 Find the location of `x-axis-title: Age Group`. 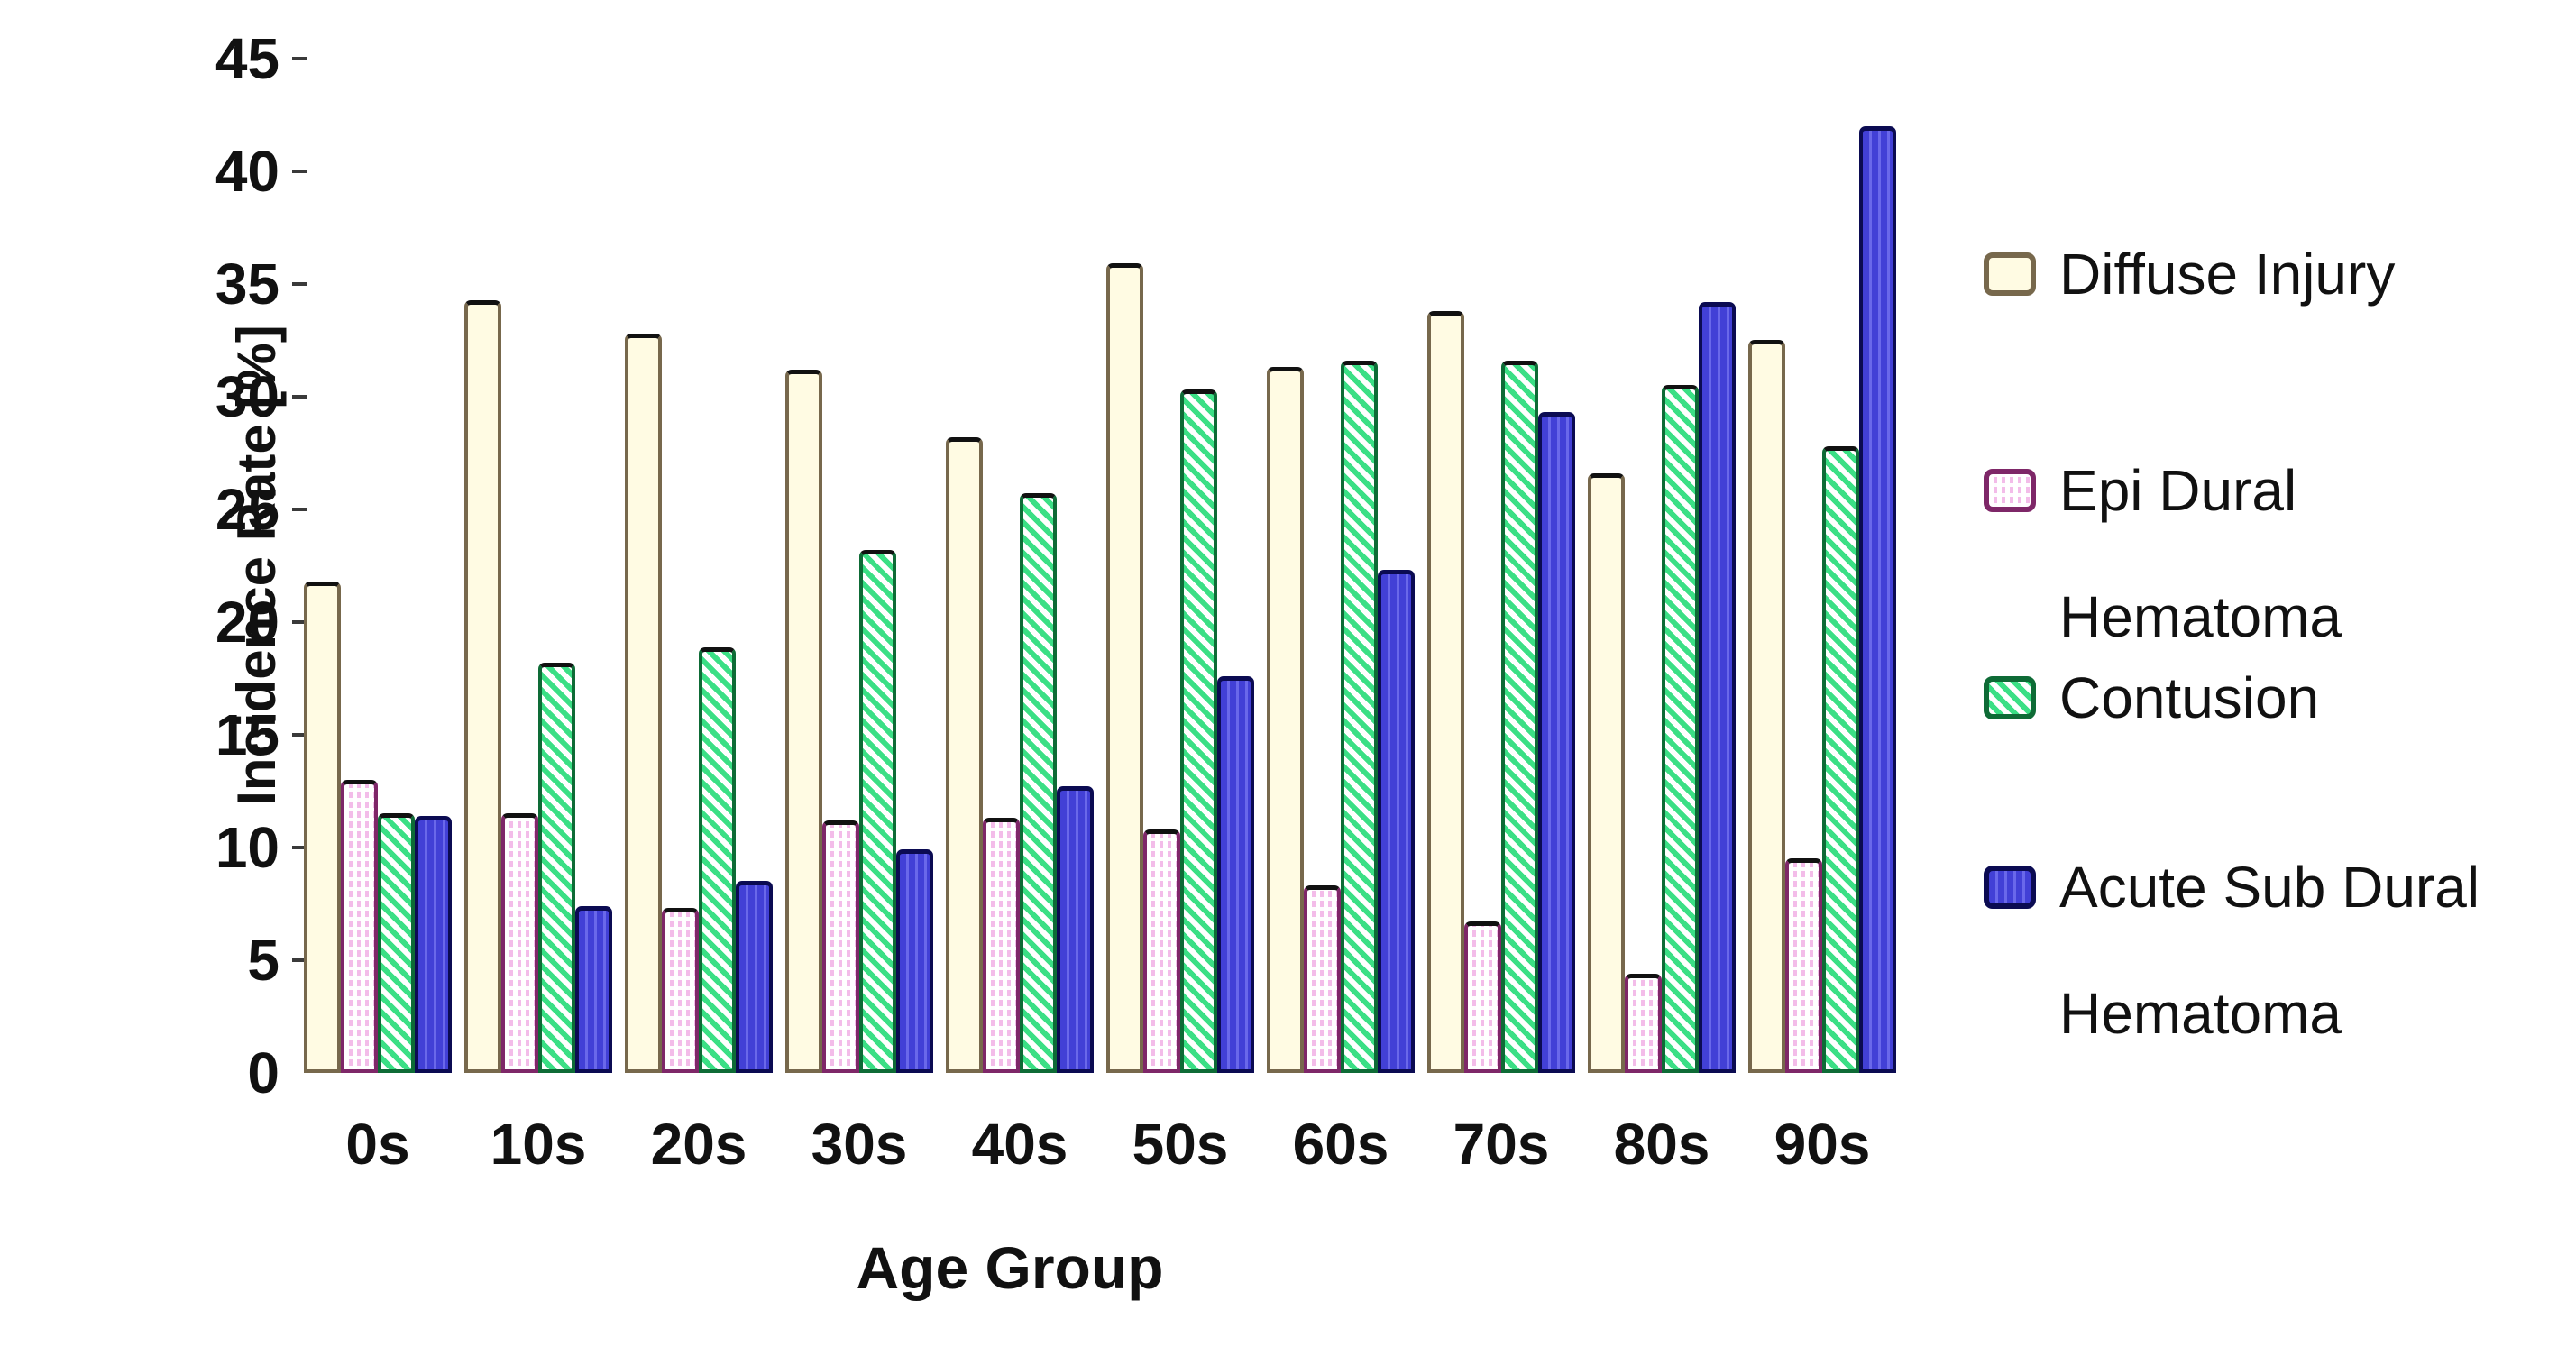

x-axis-title: Age Group is located at coordinates (1010, 1267).